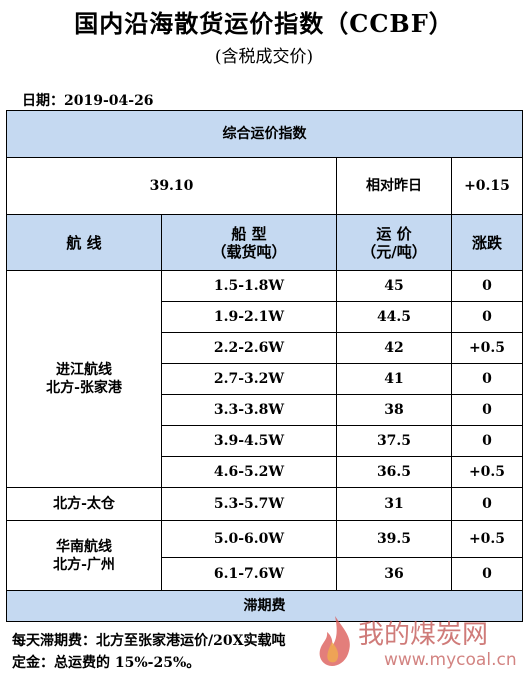 This screenshot has width=528, height=689. I want to click on rate-cell: 39.5, so click(394, 539).